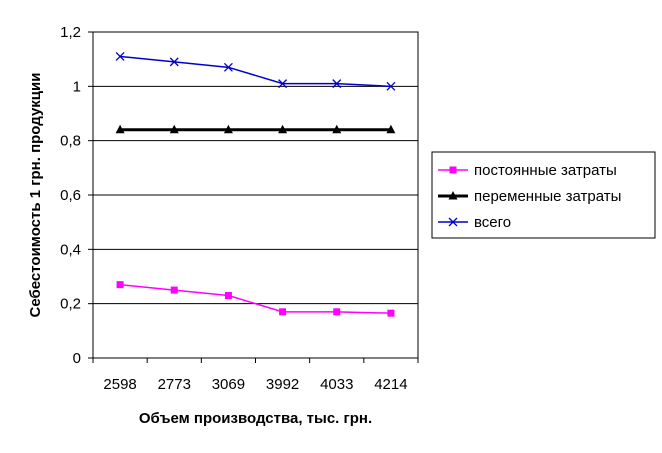  I want to click on series-triangle, so click(255, 129).